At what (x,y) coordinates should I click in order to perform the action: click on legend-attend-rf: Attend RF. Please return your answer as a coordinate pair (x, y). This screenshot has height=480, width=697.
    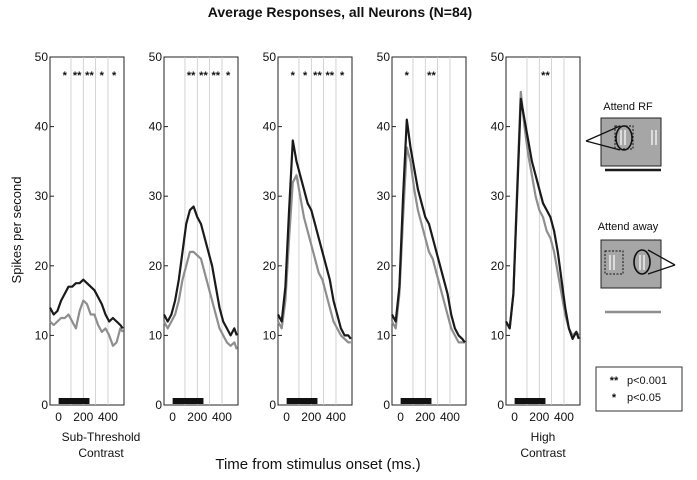
    Looking at the image, I should click on (623, 136).